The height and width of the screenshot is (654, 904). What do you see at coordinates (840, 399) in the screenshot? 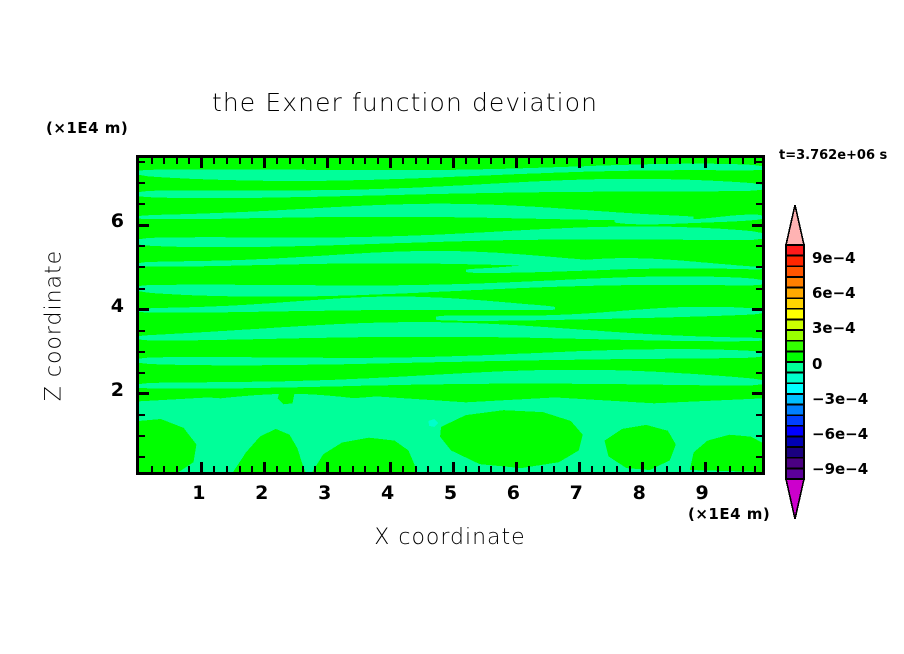
I see `colorbar-tick-label: −3e−4` at bounding box center [840, 399].